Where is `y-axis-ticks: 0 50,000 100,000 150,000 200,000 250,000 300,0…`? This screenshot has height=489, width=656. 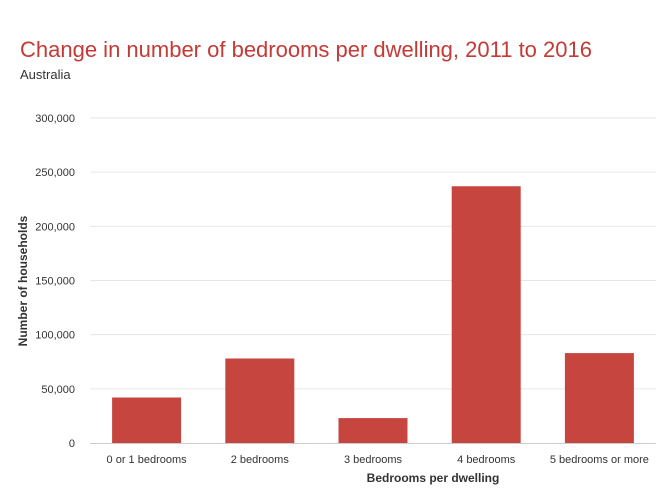
y-axis-ticks: 0 50,000 100,000 150,000 200,000 250,000 300,0… is located at coordinates (55, 281).